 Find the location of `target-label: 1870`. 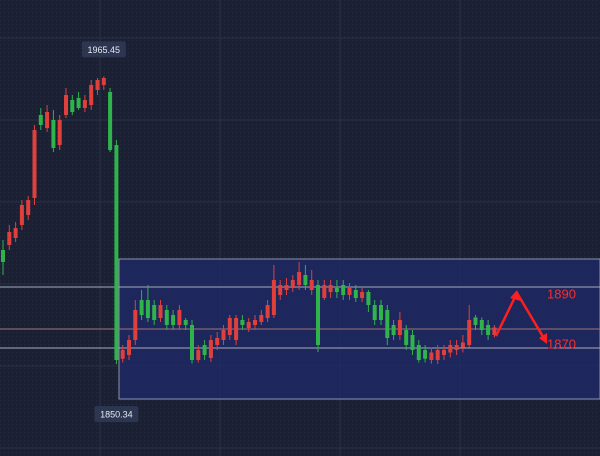

target-label: 1870 is located at coordinates (561, 343).